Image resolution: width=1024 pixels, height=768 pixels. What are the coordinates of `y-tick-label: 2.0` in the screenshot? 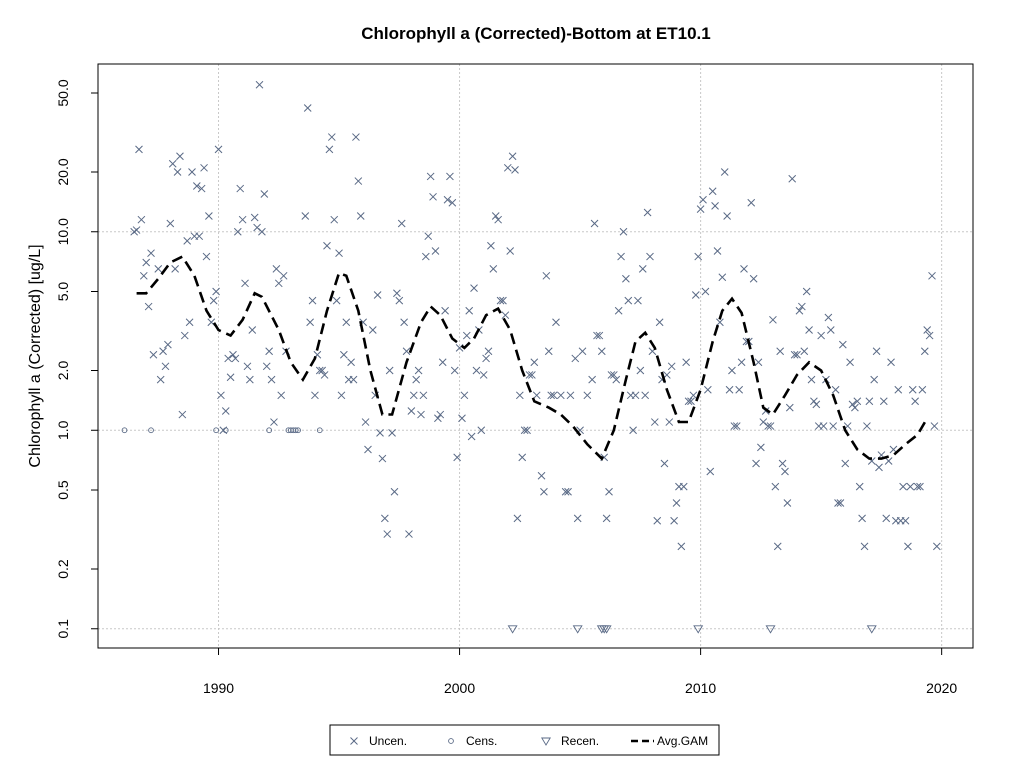 It's located at (63, 371).